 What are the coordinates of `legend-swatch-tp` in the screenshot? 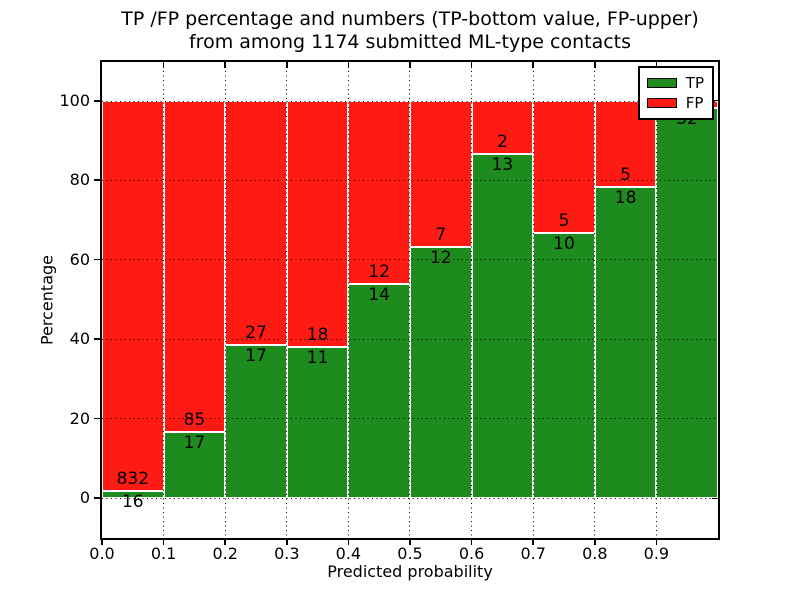 It's located at (661, 83).